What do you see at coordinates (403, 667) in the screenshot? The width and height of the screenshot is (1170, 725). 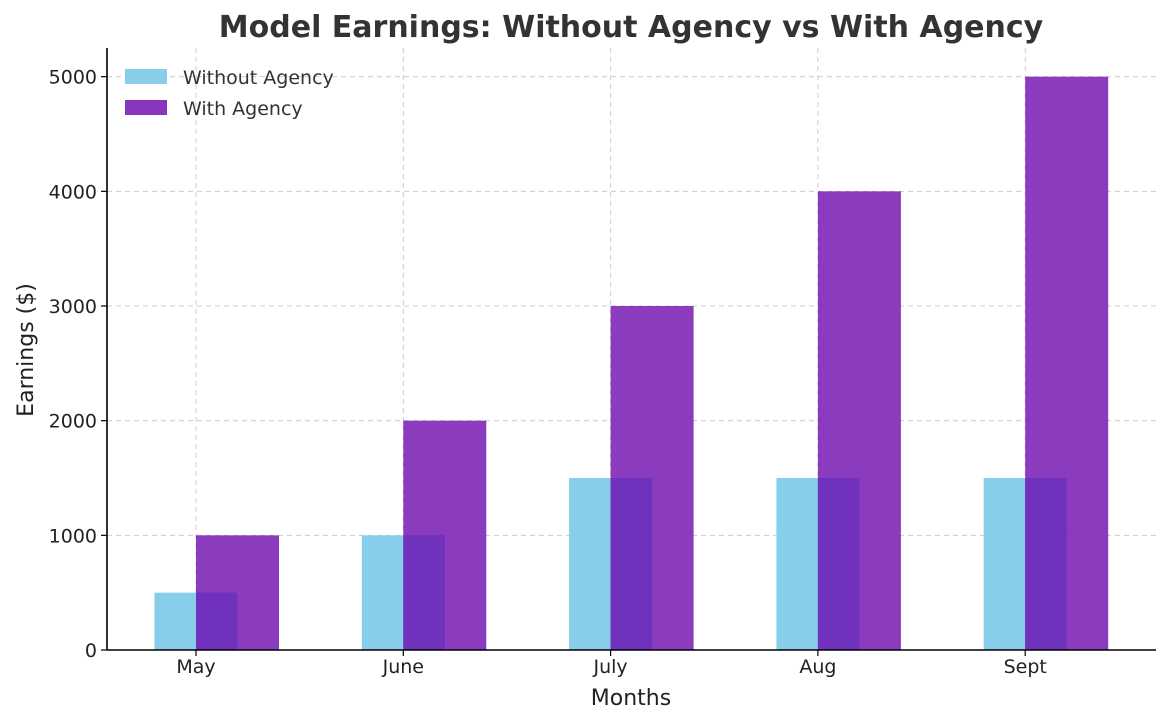 I see `x-tick-label: June` at bounding box center [403, 667].